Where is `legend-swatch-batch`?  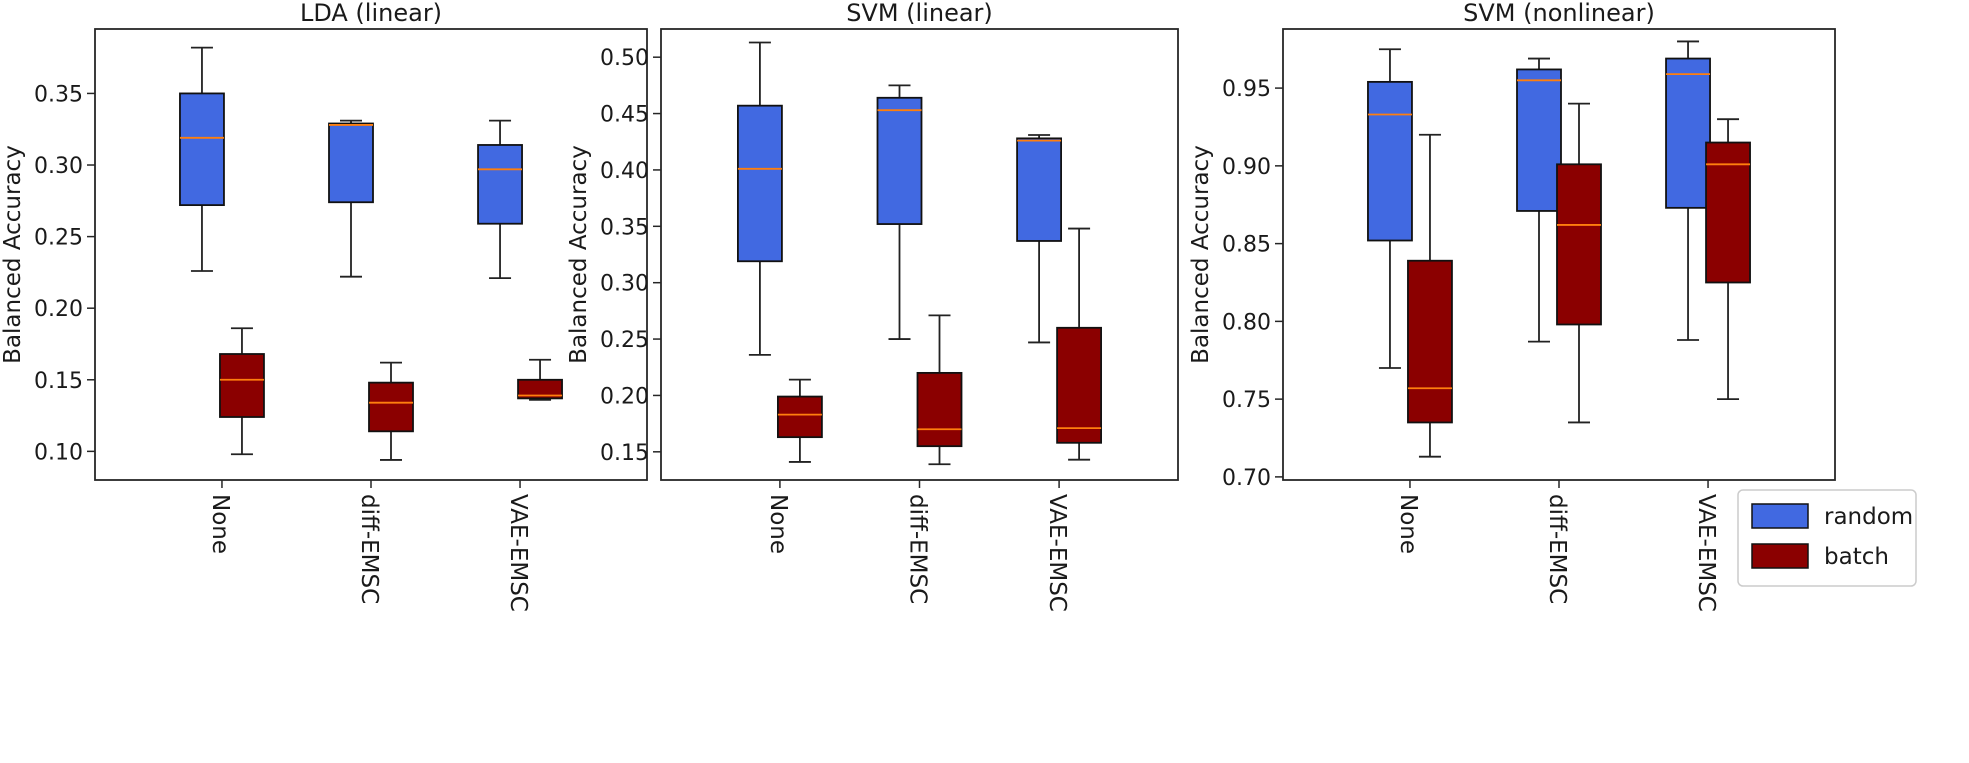 legend-swatch-batch is located at coordinates (1780, 556).